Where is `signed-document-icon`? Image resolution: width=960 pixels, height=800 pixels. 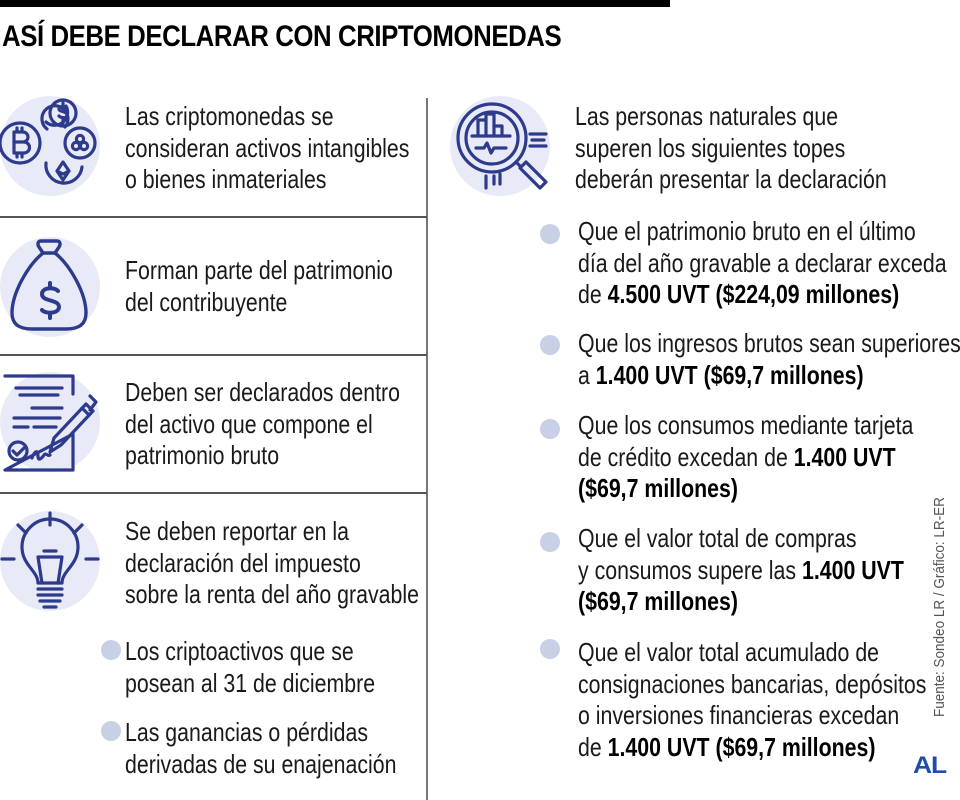
signed-document-icon is located at coordinates (50, 422).